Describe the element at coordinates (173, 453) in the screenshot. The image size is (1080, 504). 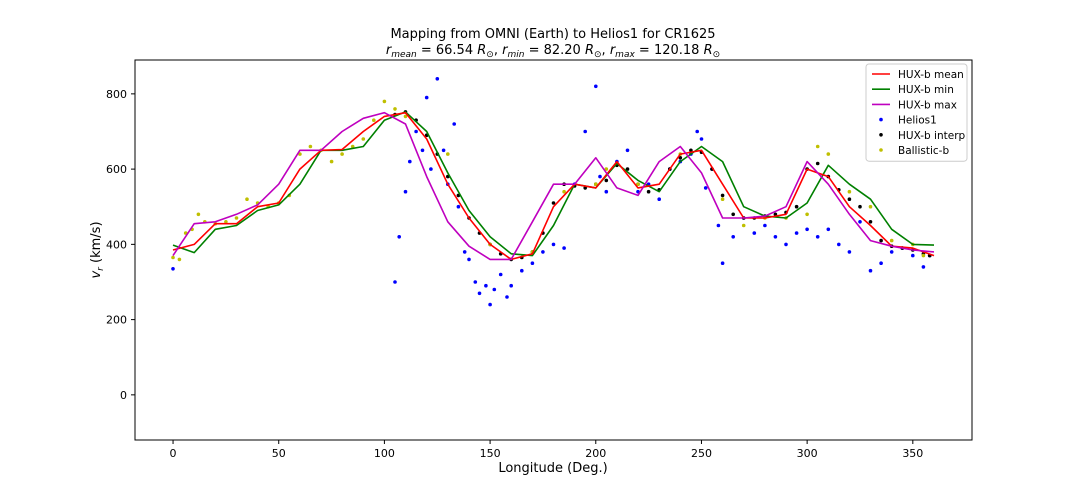
I see `x-tick-label: 0` at that location.